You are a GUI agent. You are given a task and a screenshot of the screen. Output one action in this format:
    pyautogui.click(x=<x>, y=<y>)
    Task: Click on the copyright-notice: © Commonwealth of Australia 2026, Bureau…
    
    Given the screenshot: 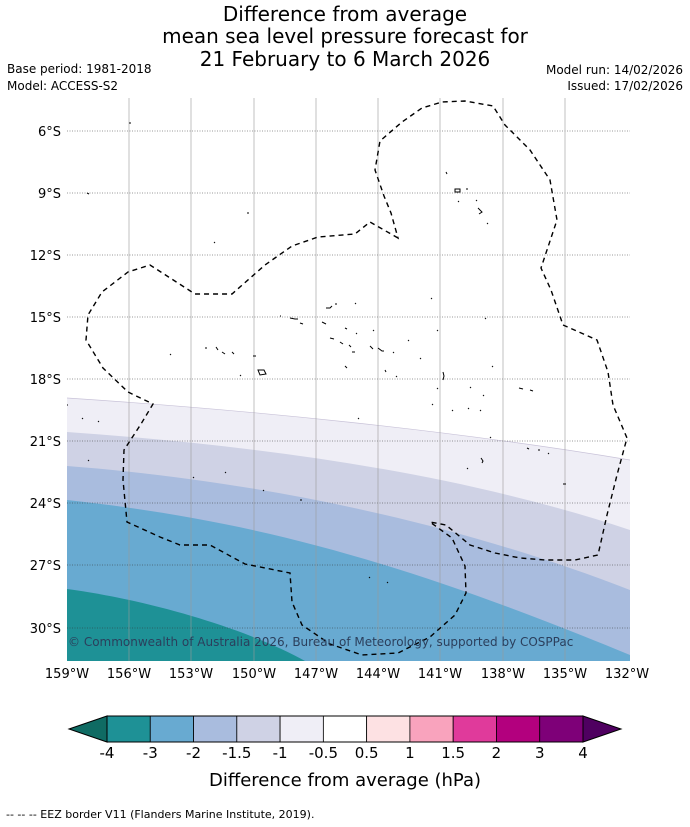 What is the action you would take?
    pyautogui.click(x=320, y=642)
    